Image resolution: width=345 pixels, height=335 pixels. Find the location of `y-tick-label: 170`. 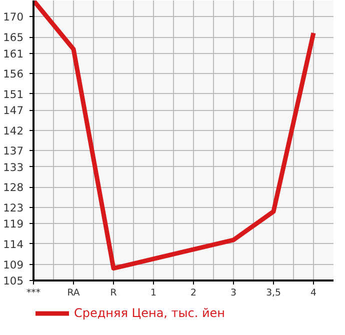

y-tick-label: 170 is located at coordinates (13, 17).